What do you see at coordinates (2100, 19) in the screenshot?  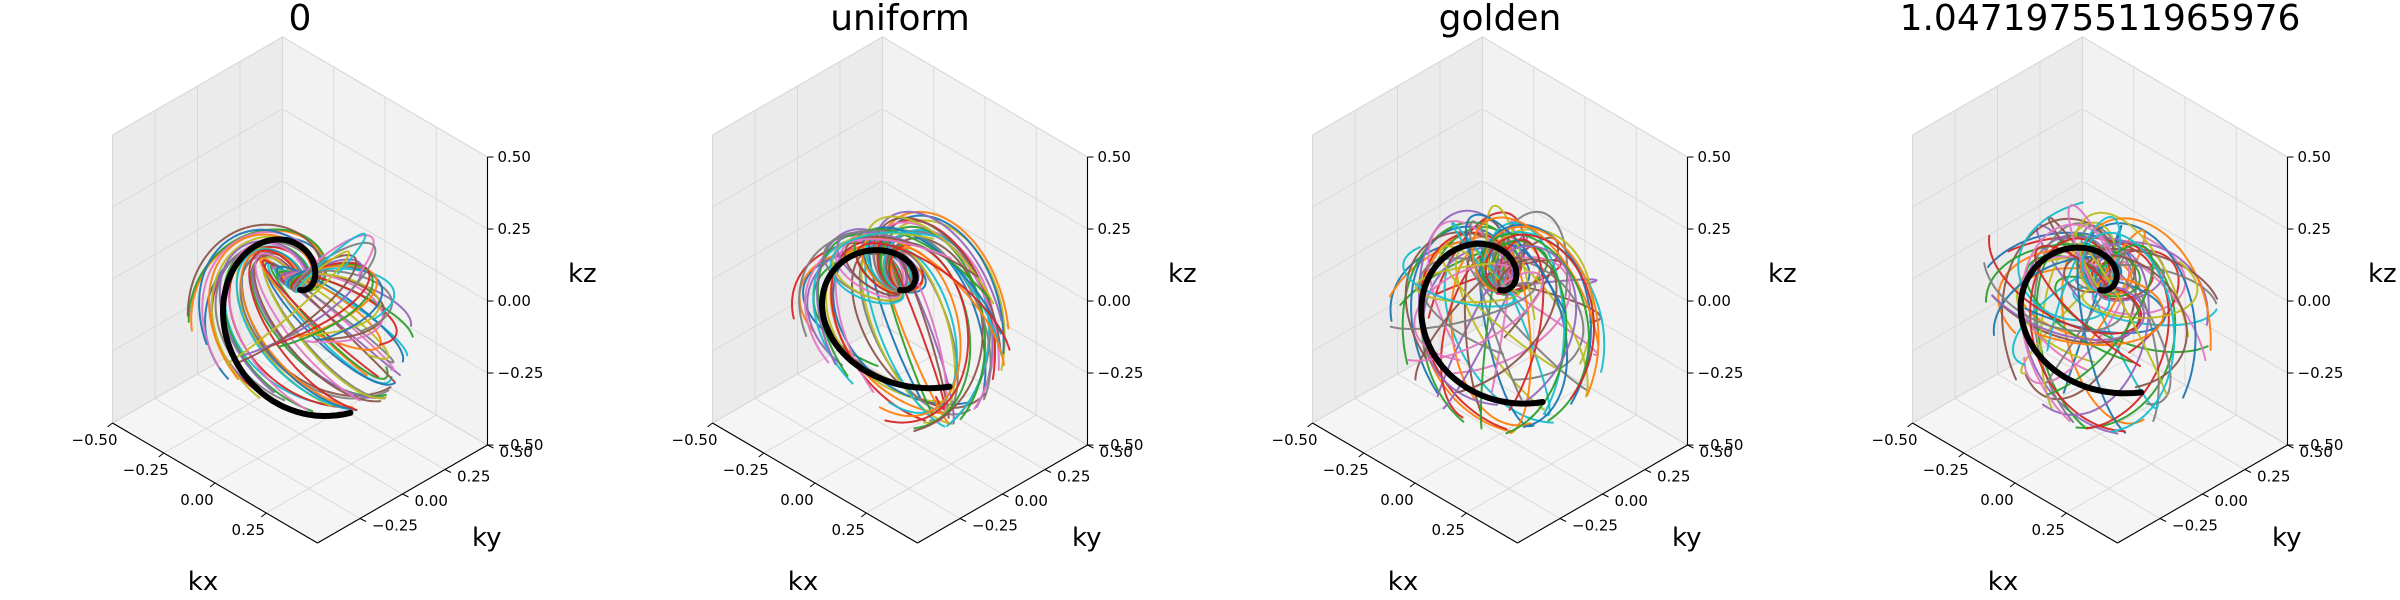 I see `panel-title: 1.0471975511965976` at bounding box center [2100, 19].